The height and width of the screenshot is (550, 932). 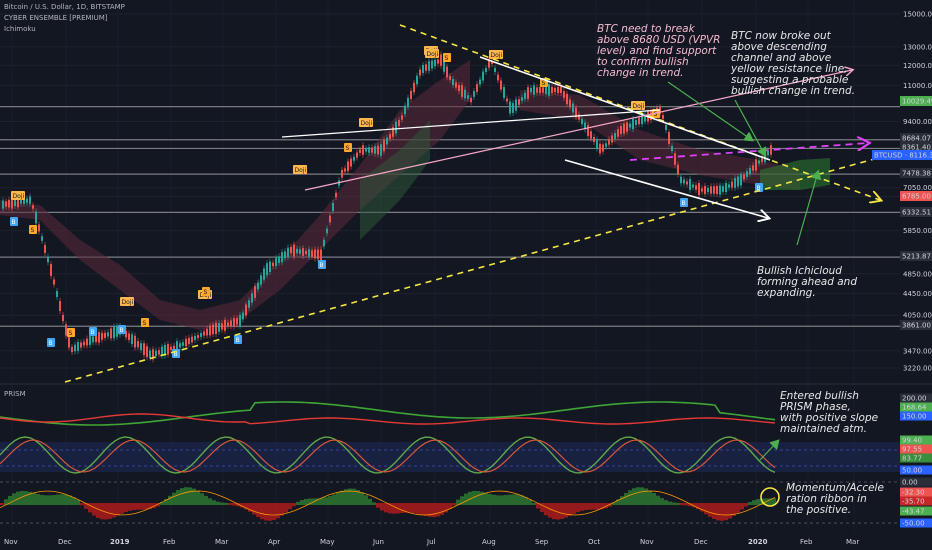 I want to click on x-tick-label: Mar, so click(x=221, y=542).